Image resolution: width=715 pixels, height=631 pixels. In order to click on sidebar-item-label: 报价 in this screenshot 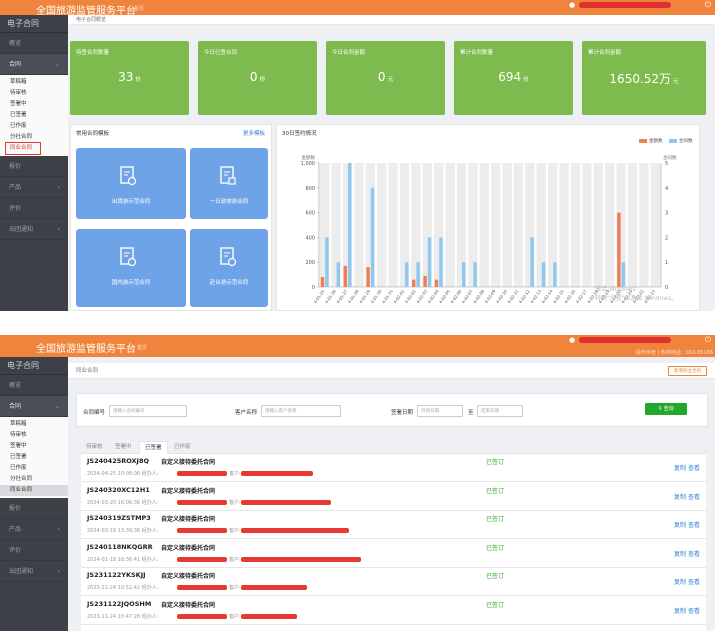, I will do `click(15, 166)`.